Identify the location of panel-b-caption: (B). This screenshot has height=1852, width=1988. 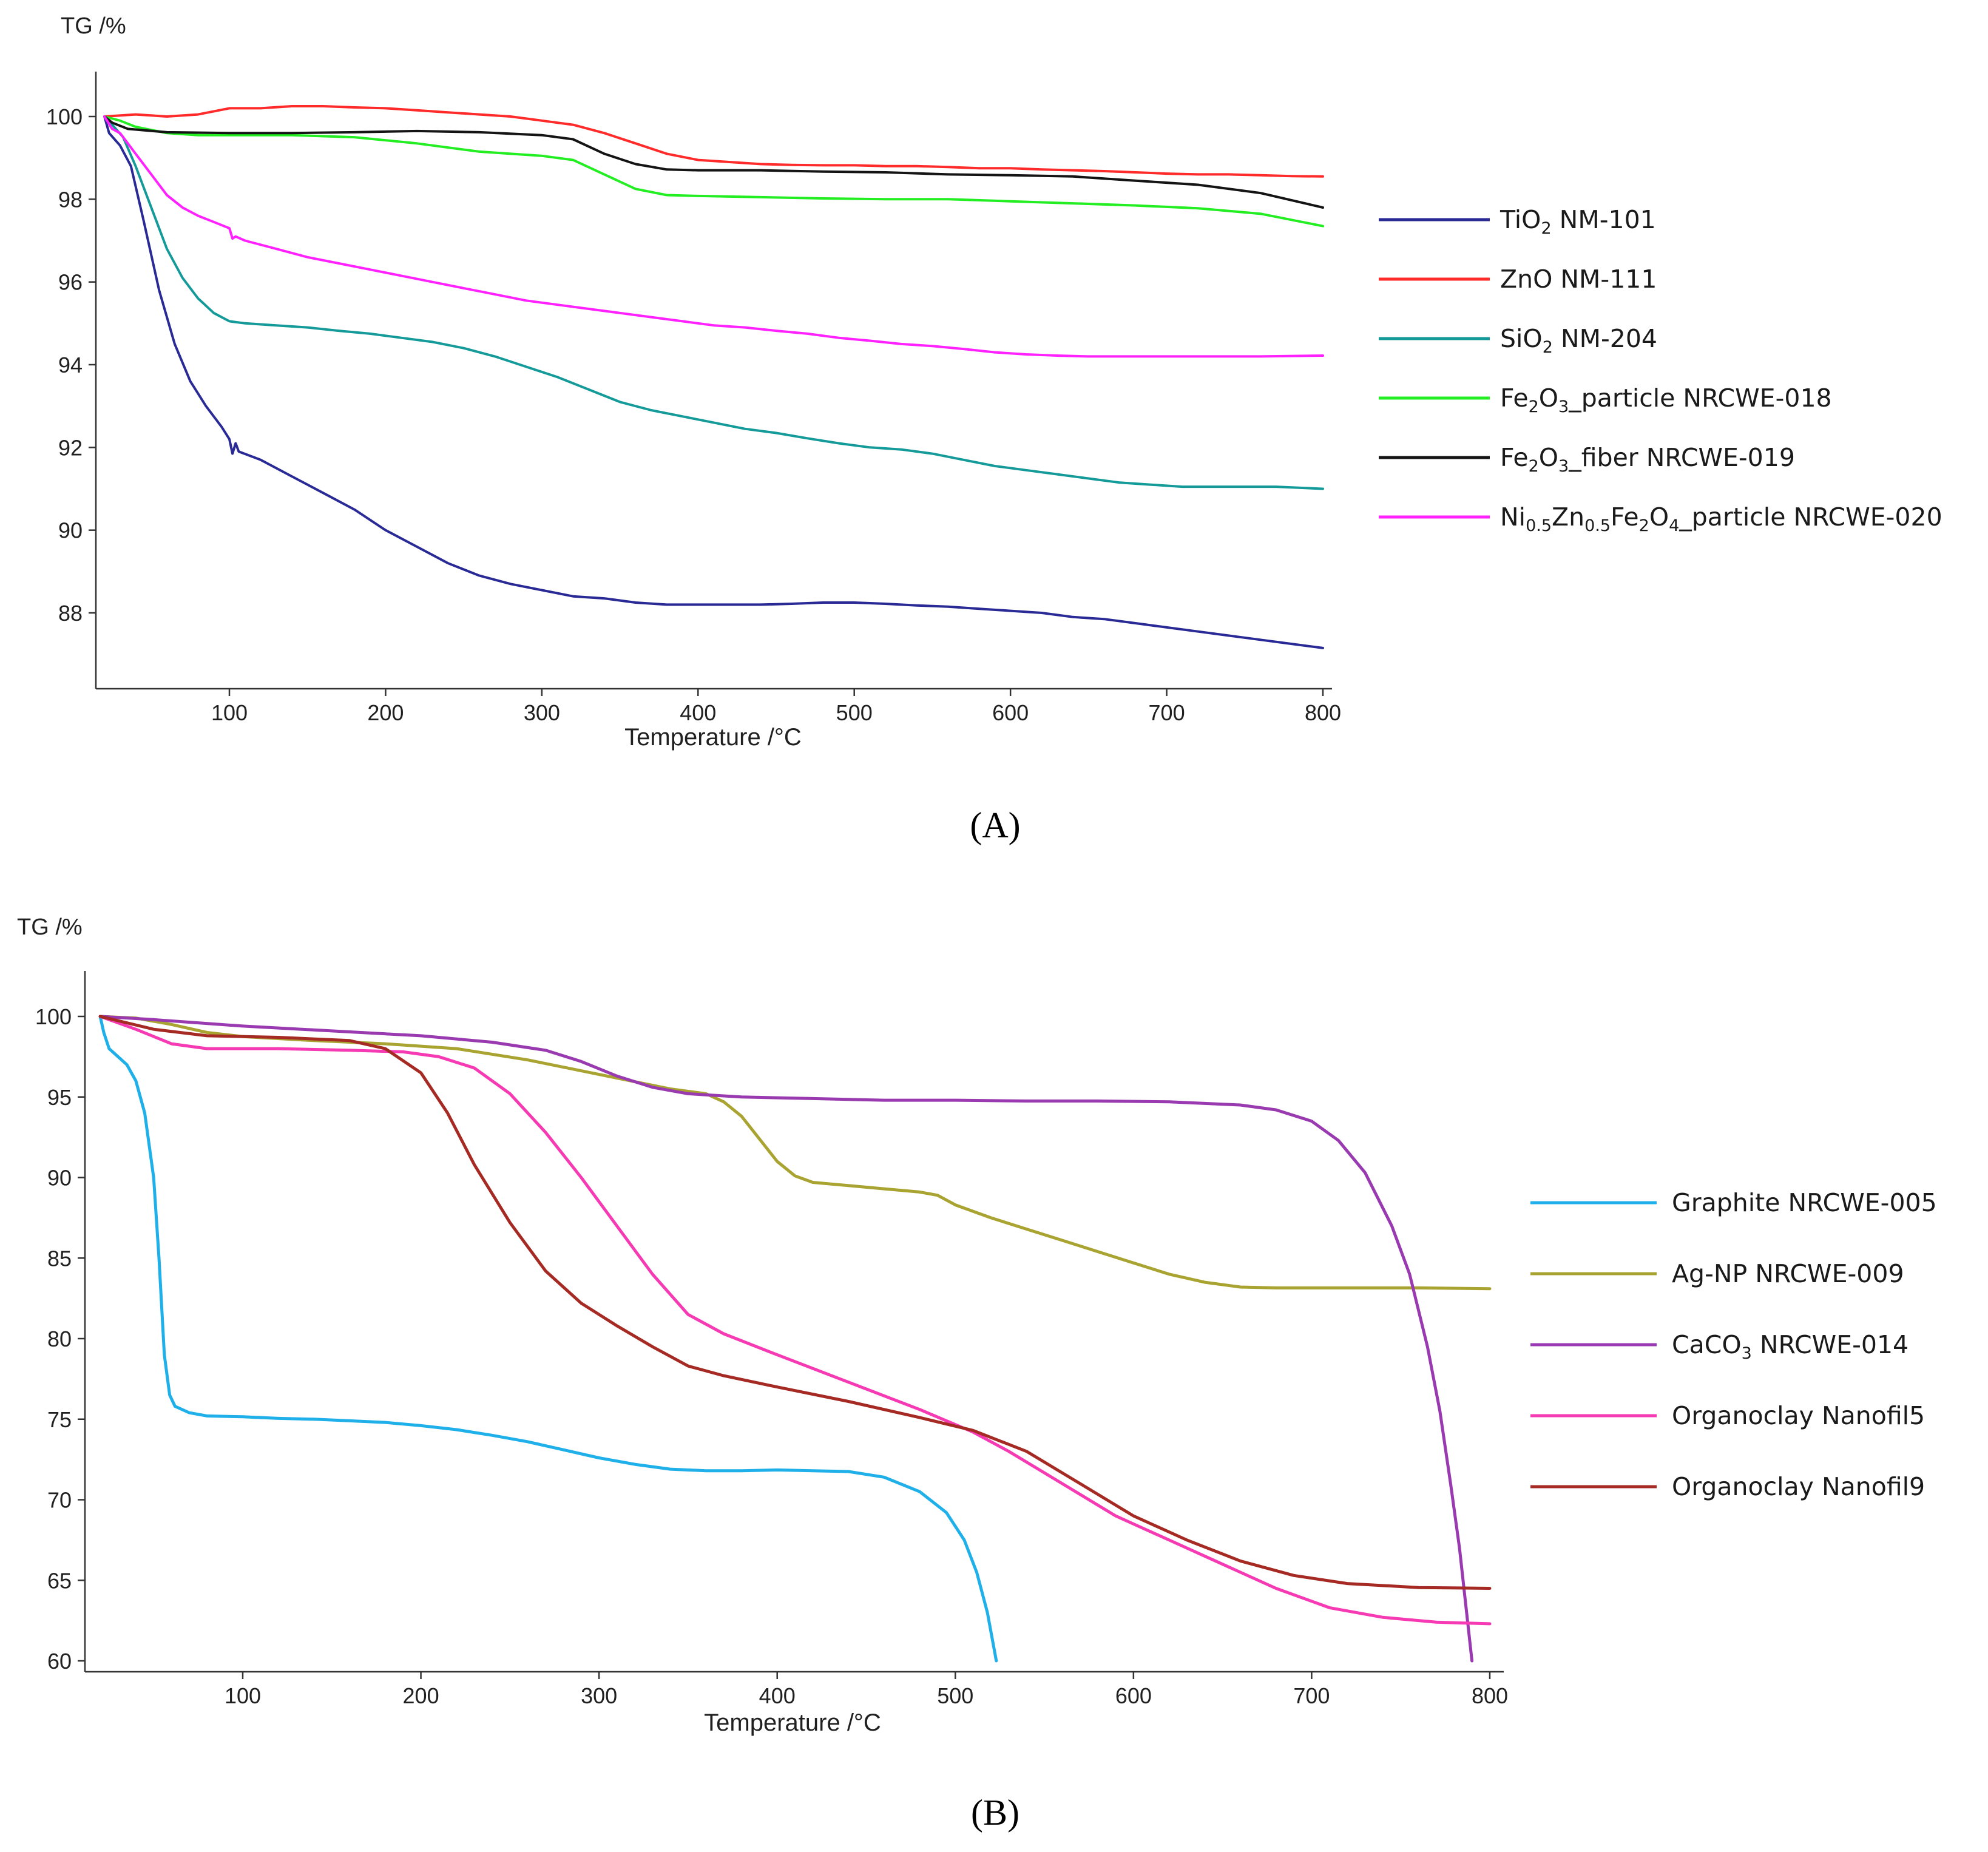
(995, 1813).